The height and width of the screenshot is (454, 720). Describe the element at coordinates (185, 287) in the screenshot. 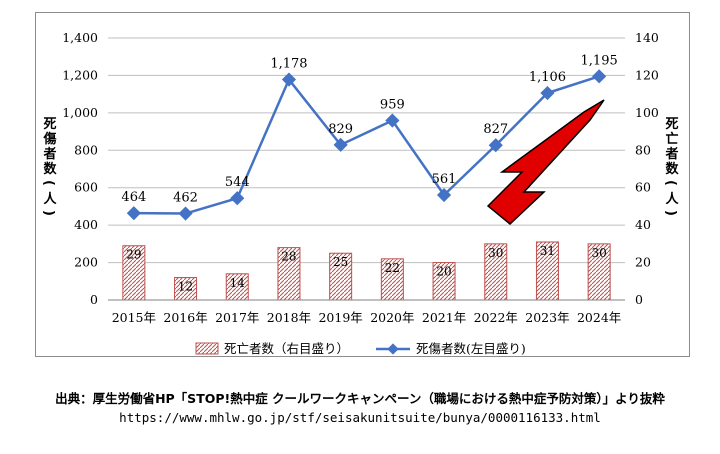

I see `bar-value-label: 12` at that location.